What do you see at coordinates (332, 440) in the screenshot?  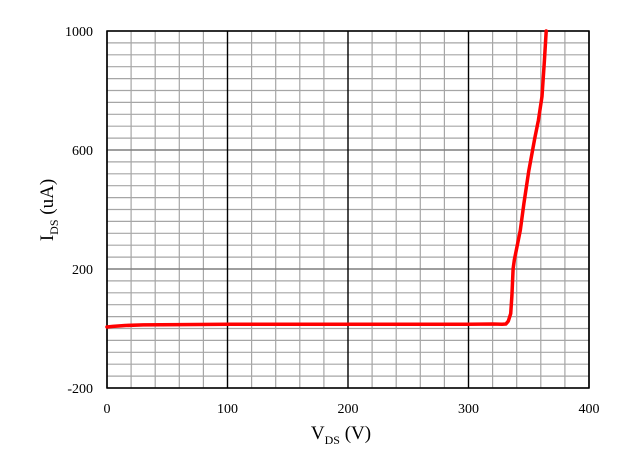 I see `x-axis-label-subscript: DS` at bounding box center [332, 440].